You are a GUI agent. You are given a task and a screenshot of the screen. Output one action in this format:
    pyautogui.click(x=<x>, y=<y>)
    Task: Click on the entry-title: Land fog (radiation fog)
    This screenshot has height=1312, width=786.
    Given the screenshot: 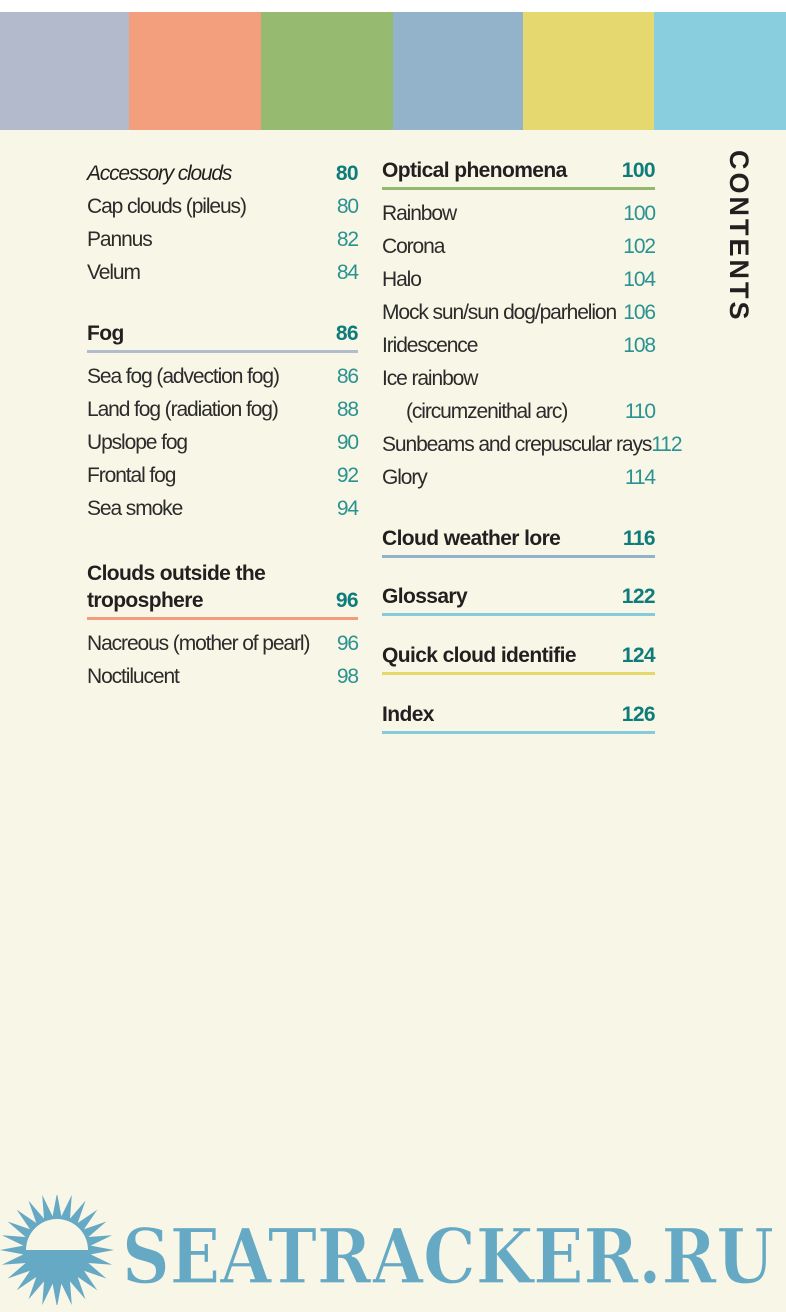 What is the action you would take?
    pyautogui.click(x=183, y=409)
    